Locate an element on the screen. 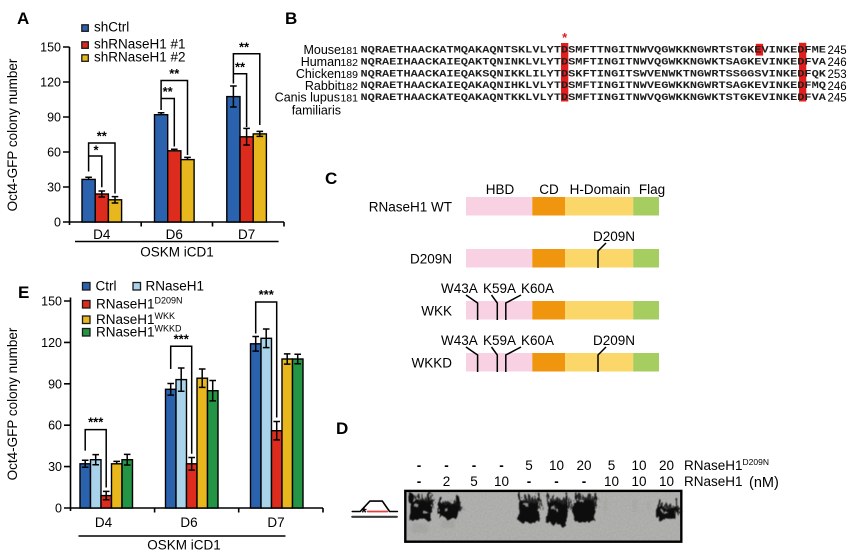 This screenshot has height=560, width=852. svg-text: RNaseH1WKKD is located at coordinates (139, 332).